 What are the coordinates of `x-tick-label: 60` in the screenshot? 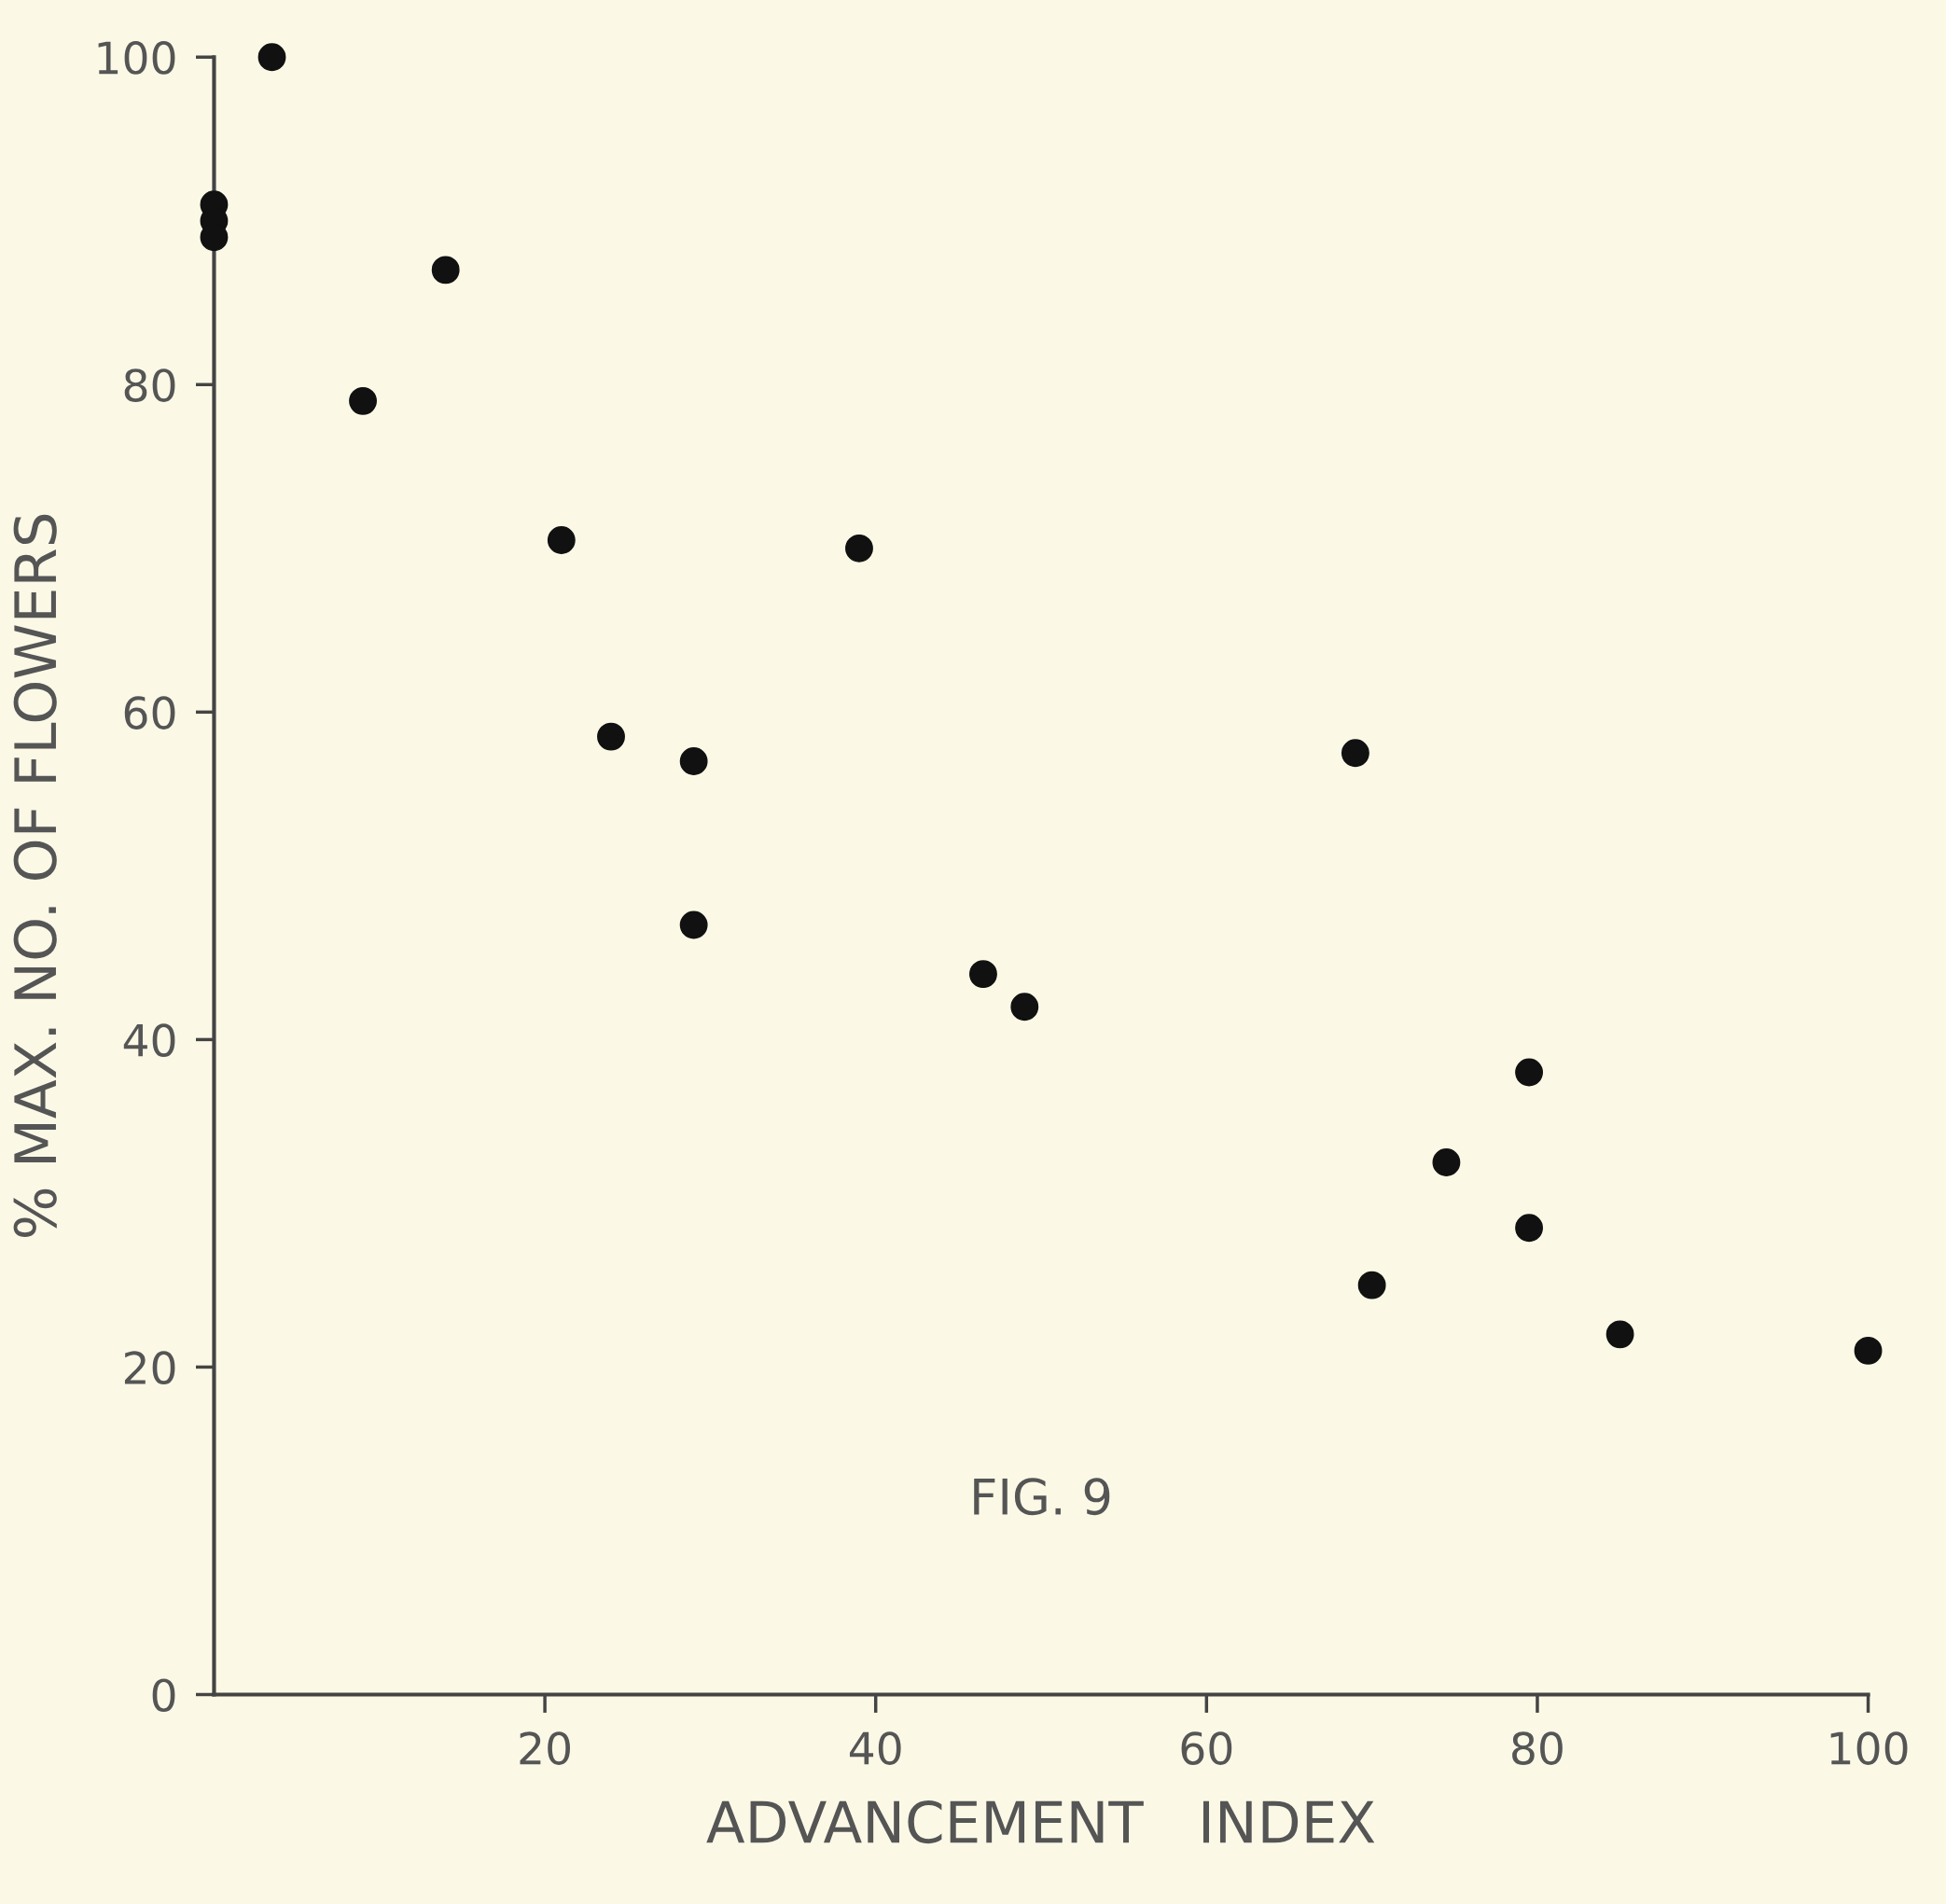 It's located at (1206, 1748).